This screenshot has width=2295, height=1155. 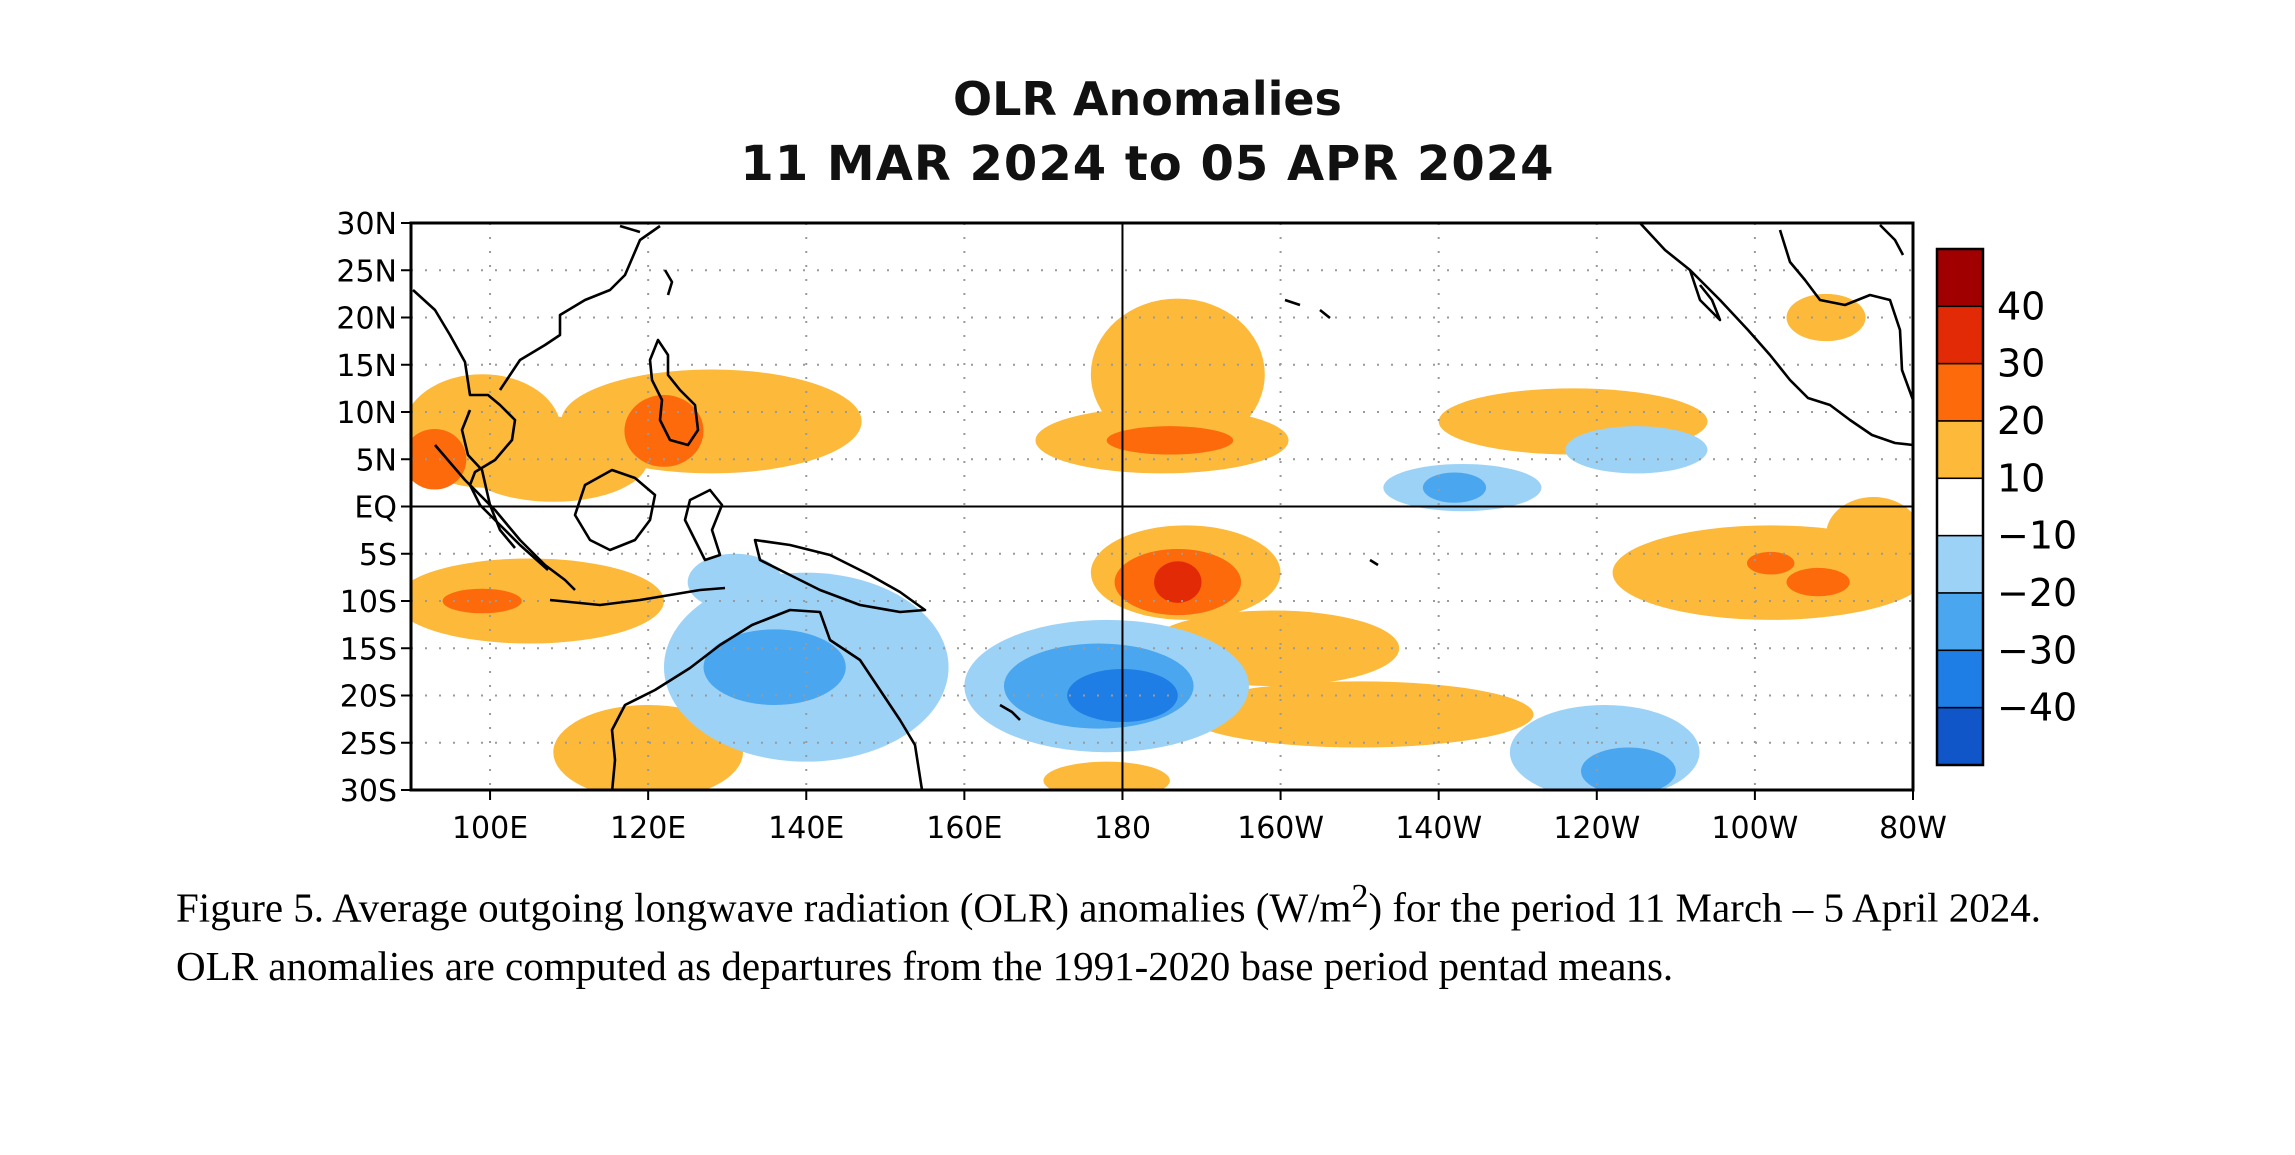 I want to click on legend-tick-label: 40, so click(x=2021, y=306).